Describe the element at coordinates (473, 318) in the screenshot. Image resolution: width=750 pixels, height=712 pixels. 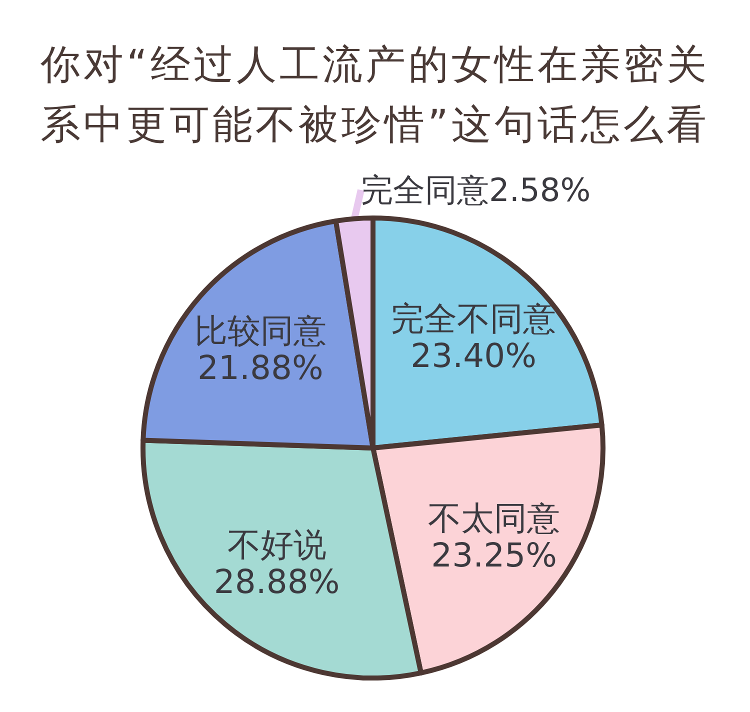
I see `slice-label: 完全不同意` at that location.